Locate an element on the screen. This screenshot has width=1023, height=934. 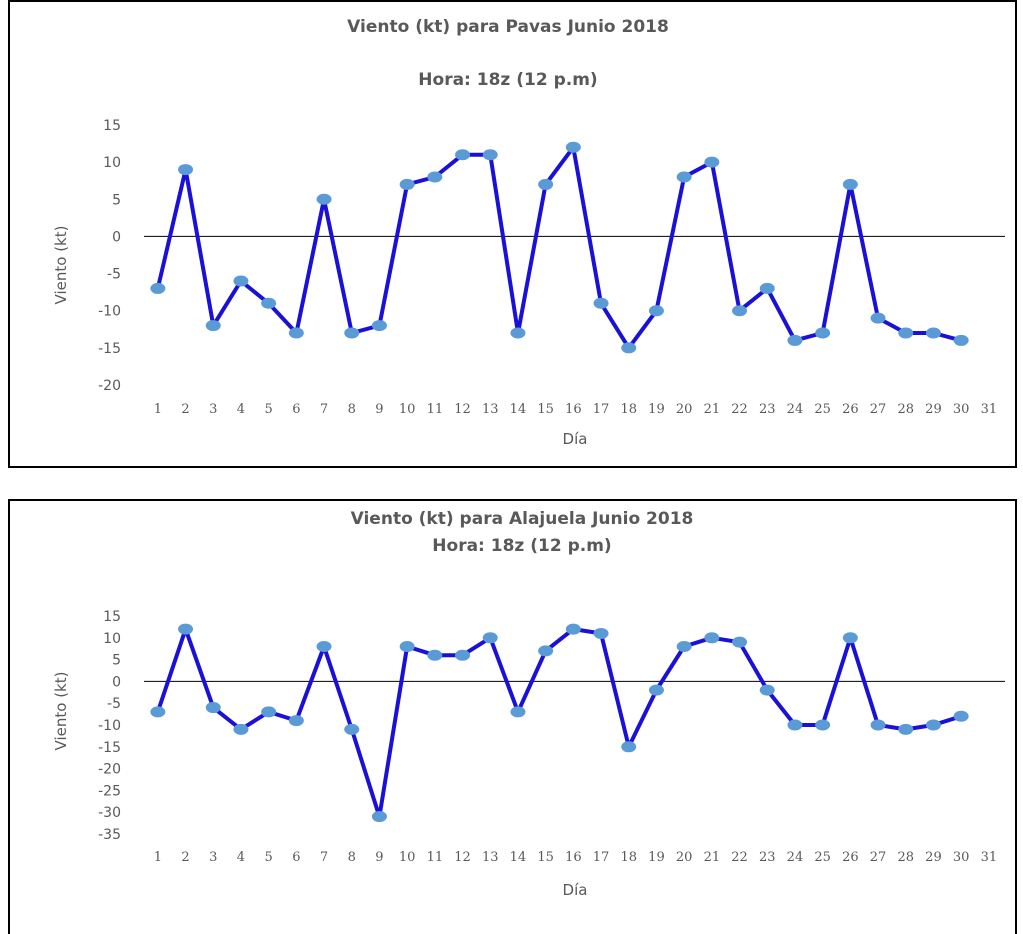
y-tick-label: -5 is located at coordinates (114, 704).